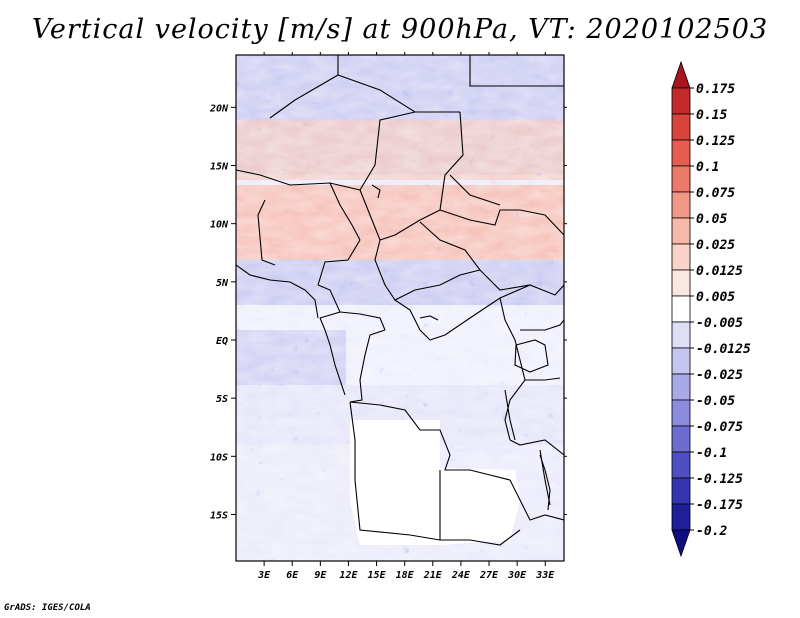 Image resolution: width=800 pixels, height=618 pixels. I want to click on colorbar-label: 0.125, so click(715, 141).